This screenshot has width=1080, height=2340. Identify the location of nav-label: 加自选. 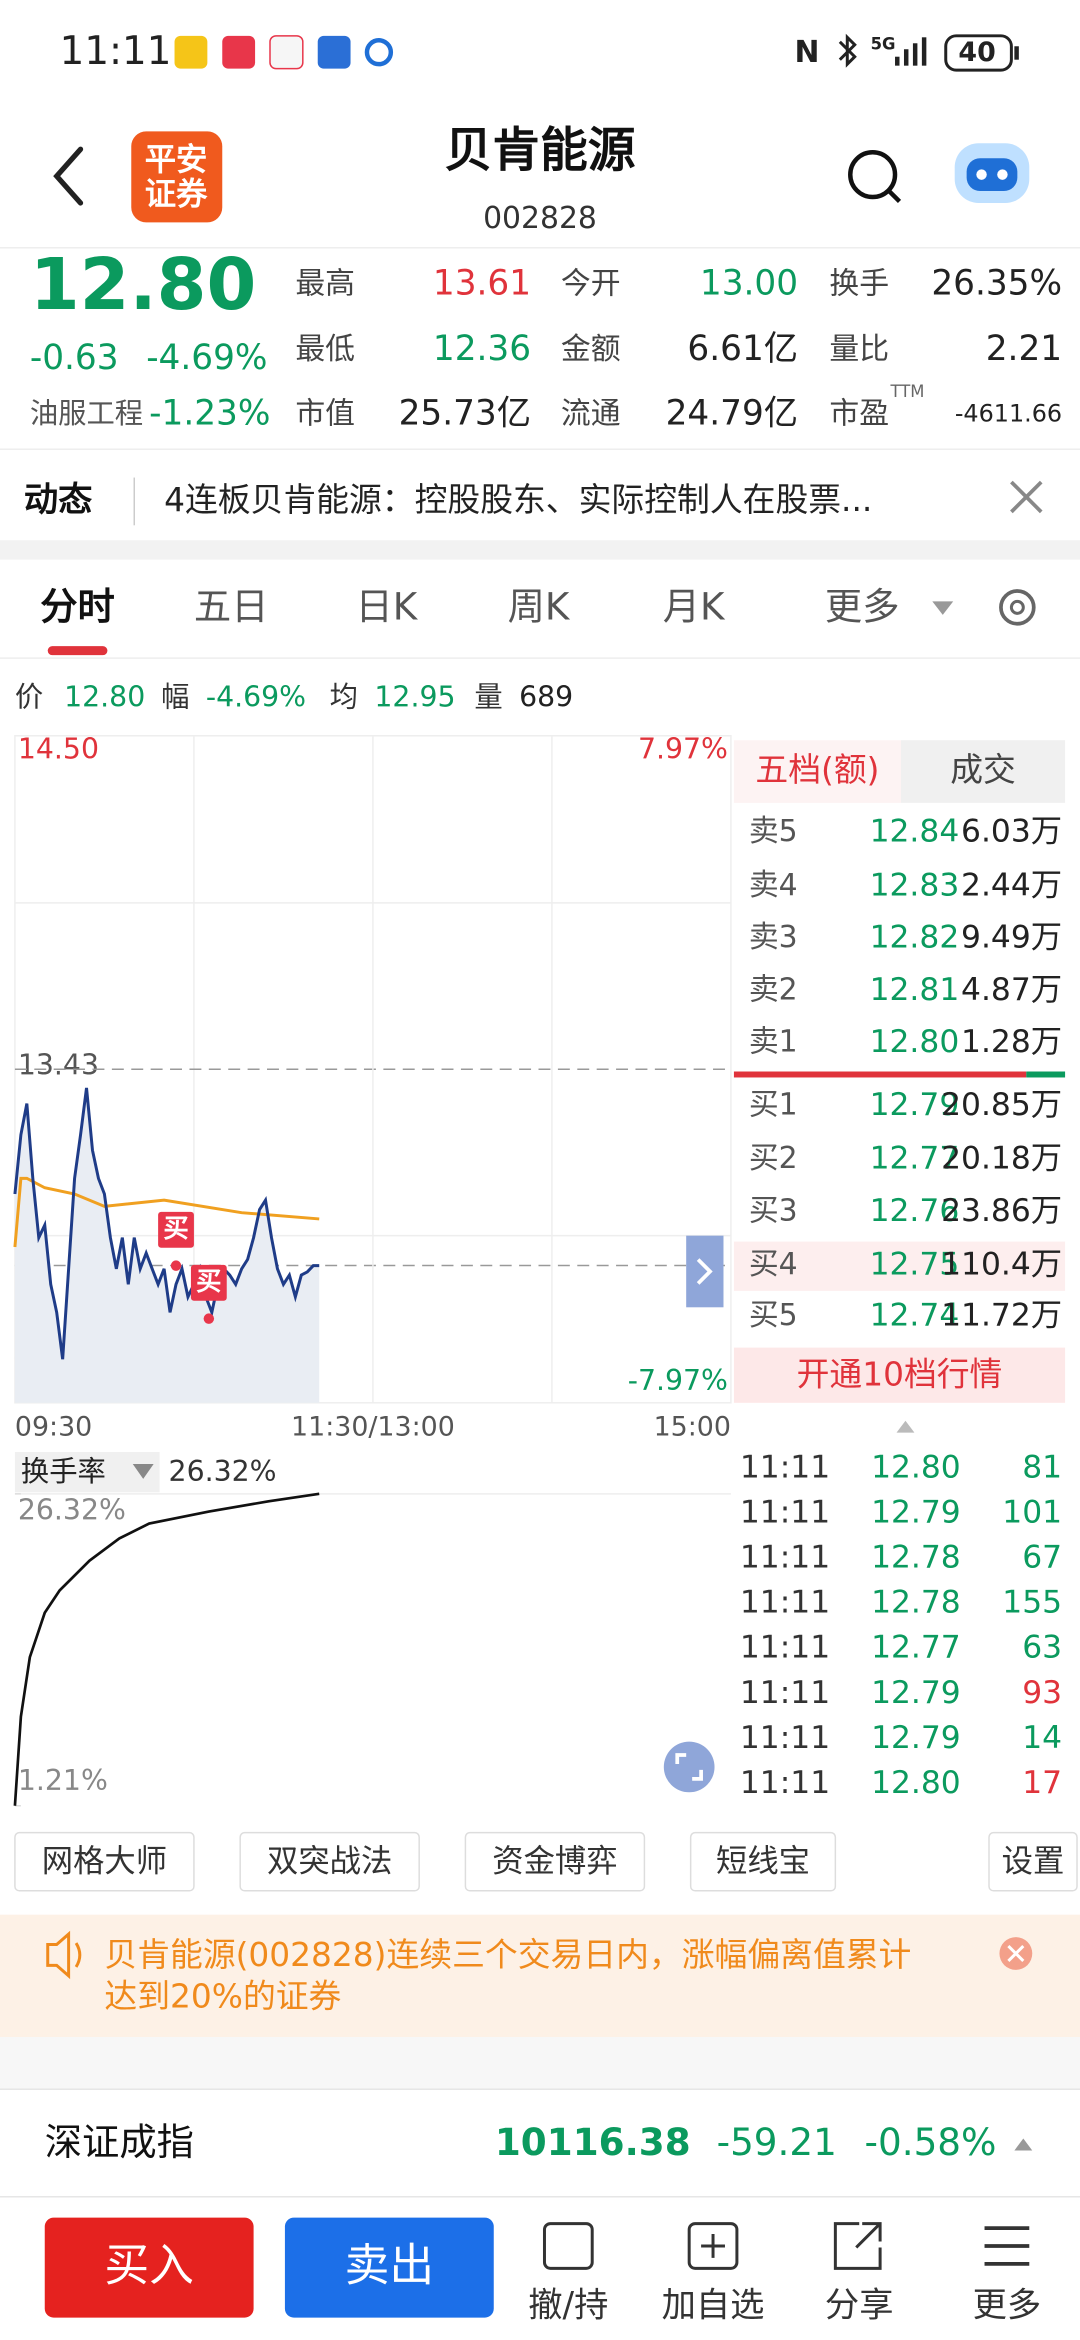
(713, 2306).